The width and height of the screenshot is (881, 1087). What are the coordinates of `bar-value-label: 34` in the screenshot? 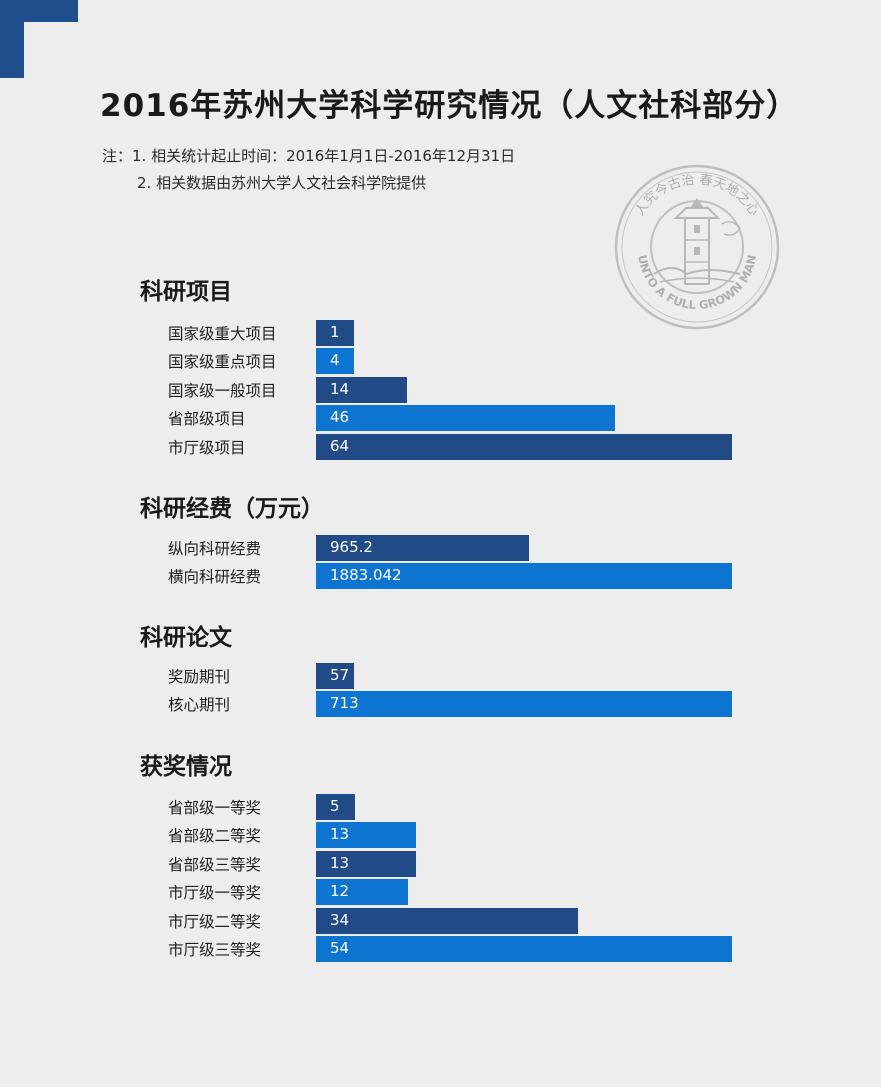 It's located at (340, 919).